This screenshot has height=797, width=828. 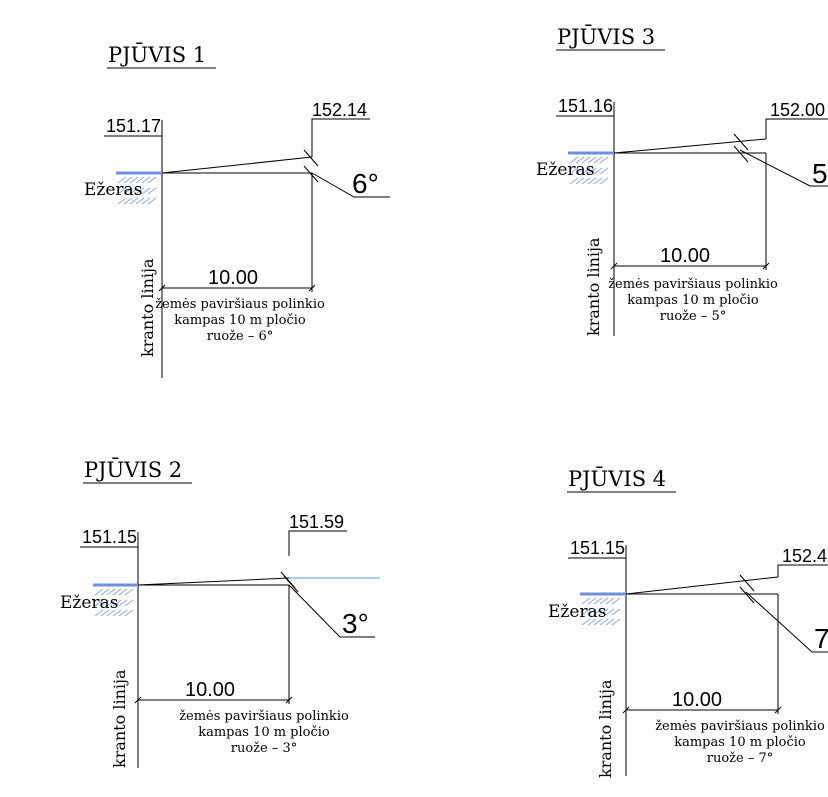 I want to click on caption-line-3: ruože – 3°, so click(x=264, y=748).